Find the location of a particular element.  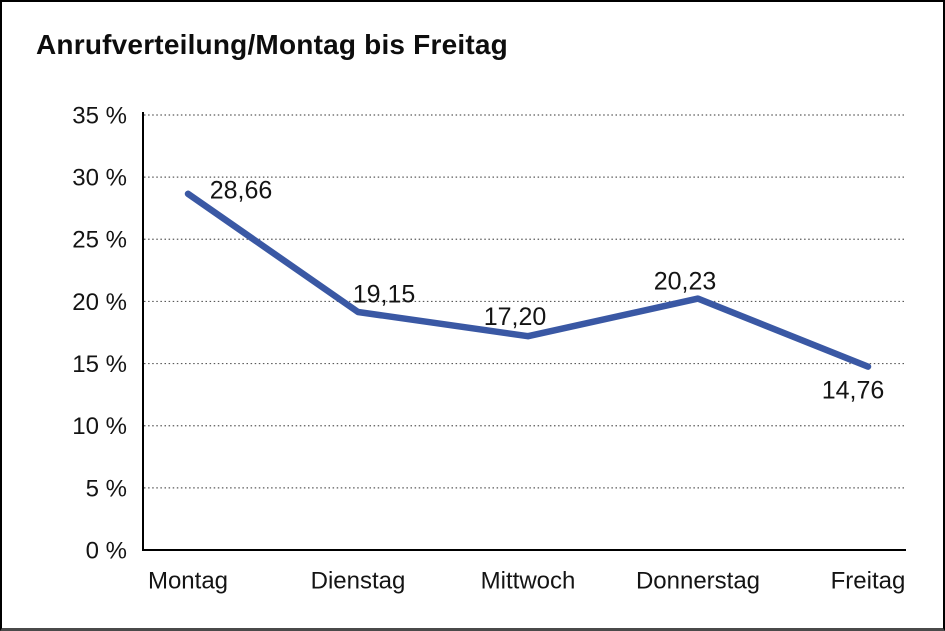

y-tick-label: 25 % is located at coordinates (99, 240).